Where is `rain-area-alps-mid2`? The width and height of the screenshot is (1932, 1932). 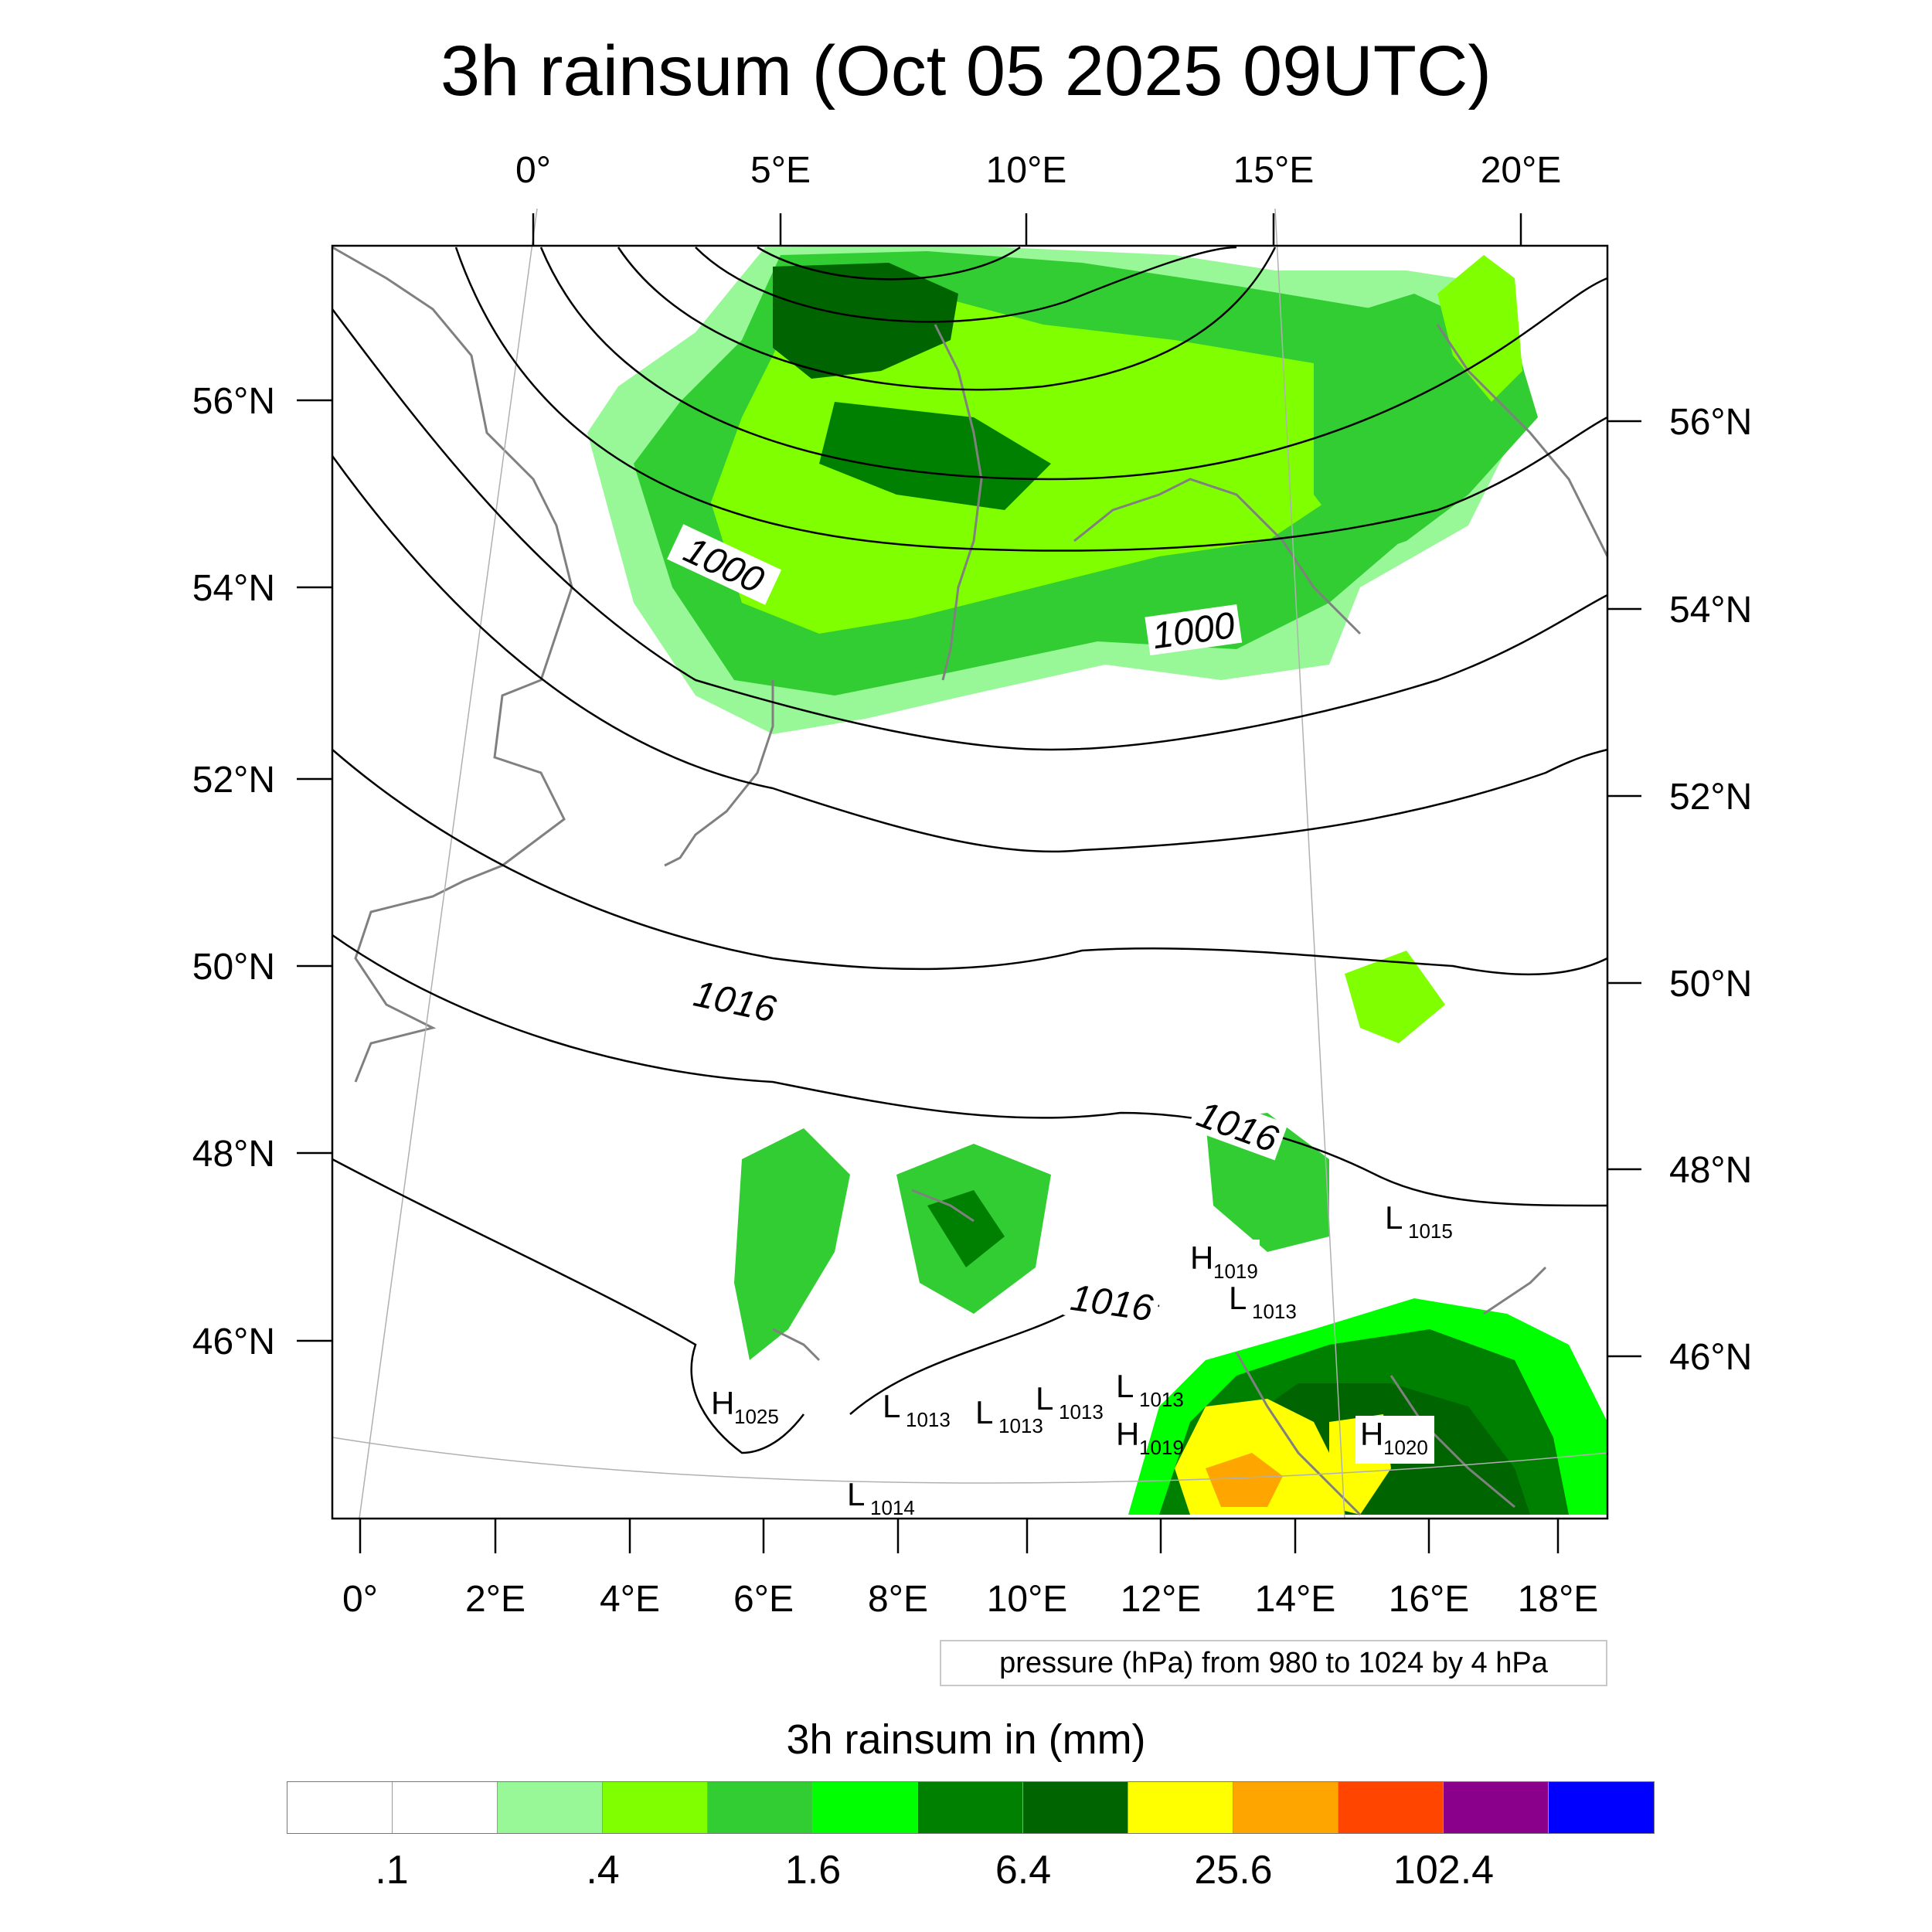 rain-area-alps-mid2 is located at coordinates (966, 1228).